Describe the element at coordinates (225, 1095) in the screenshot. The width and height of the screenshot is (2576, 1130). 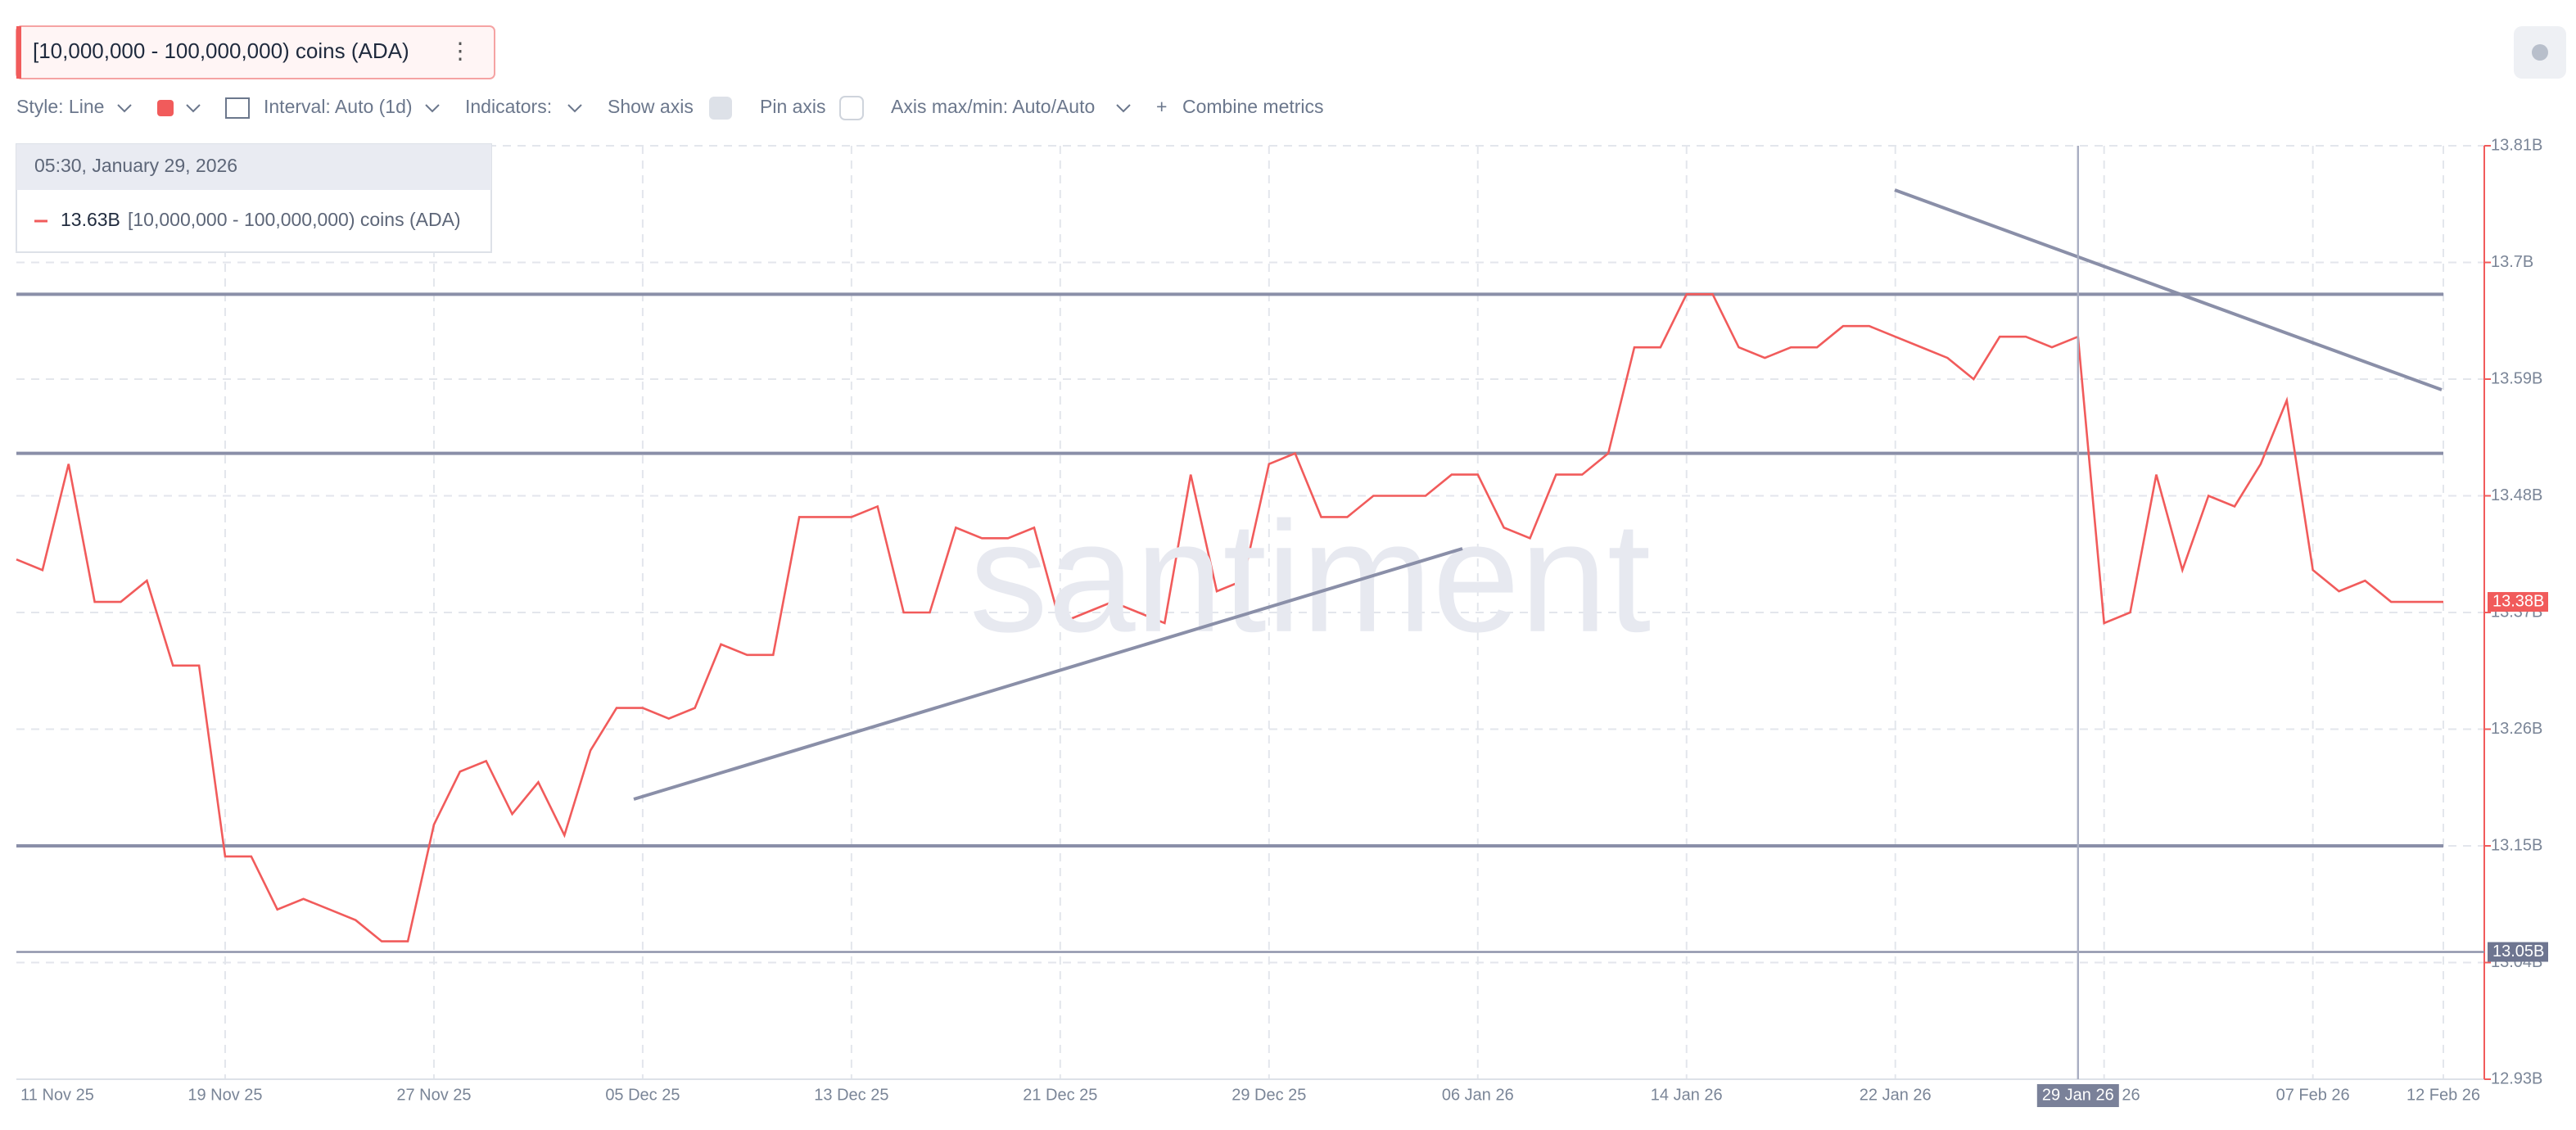
I see `x-tick-label: 19 Nov 25` at that location.